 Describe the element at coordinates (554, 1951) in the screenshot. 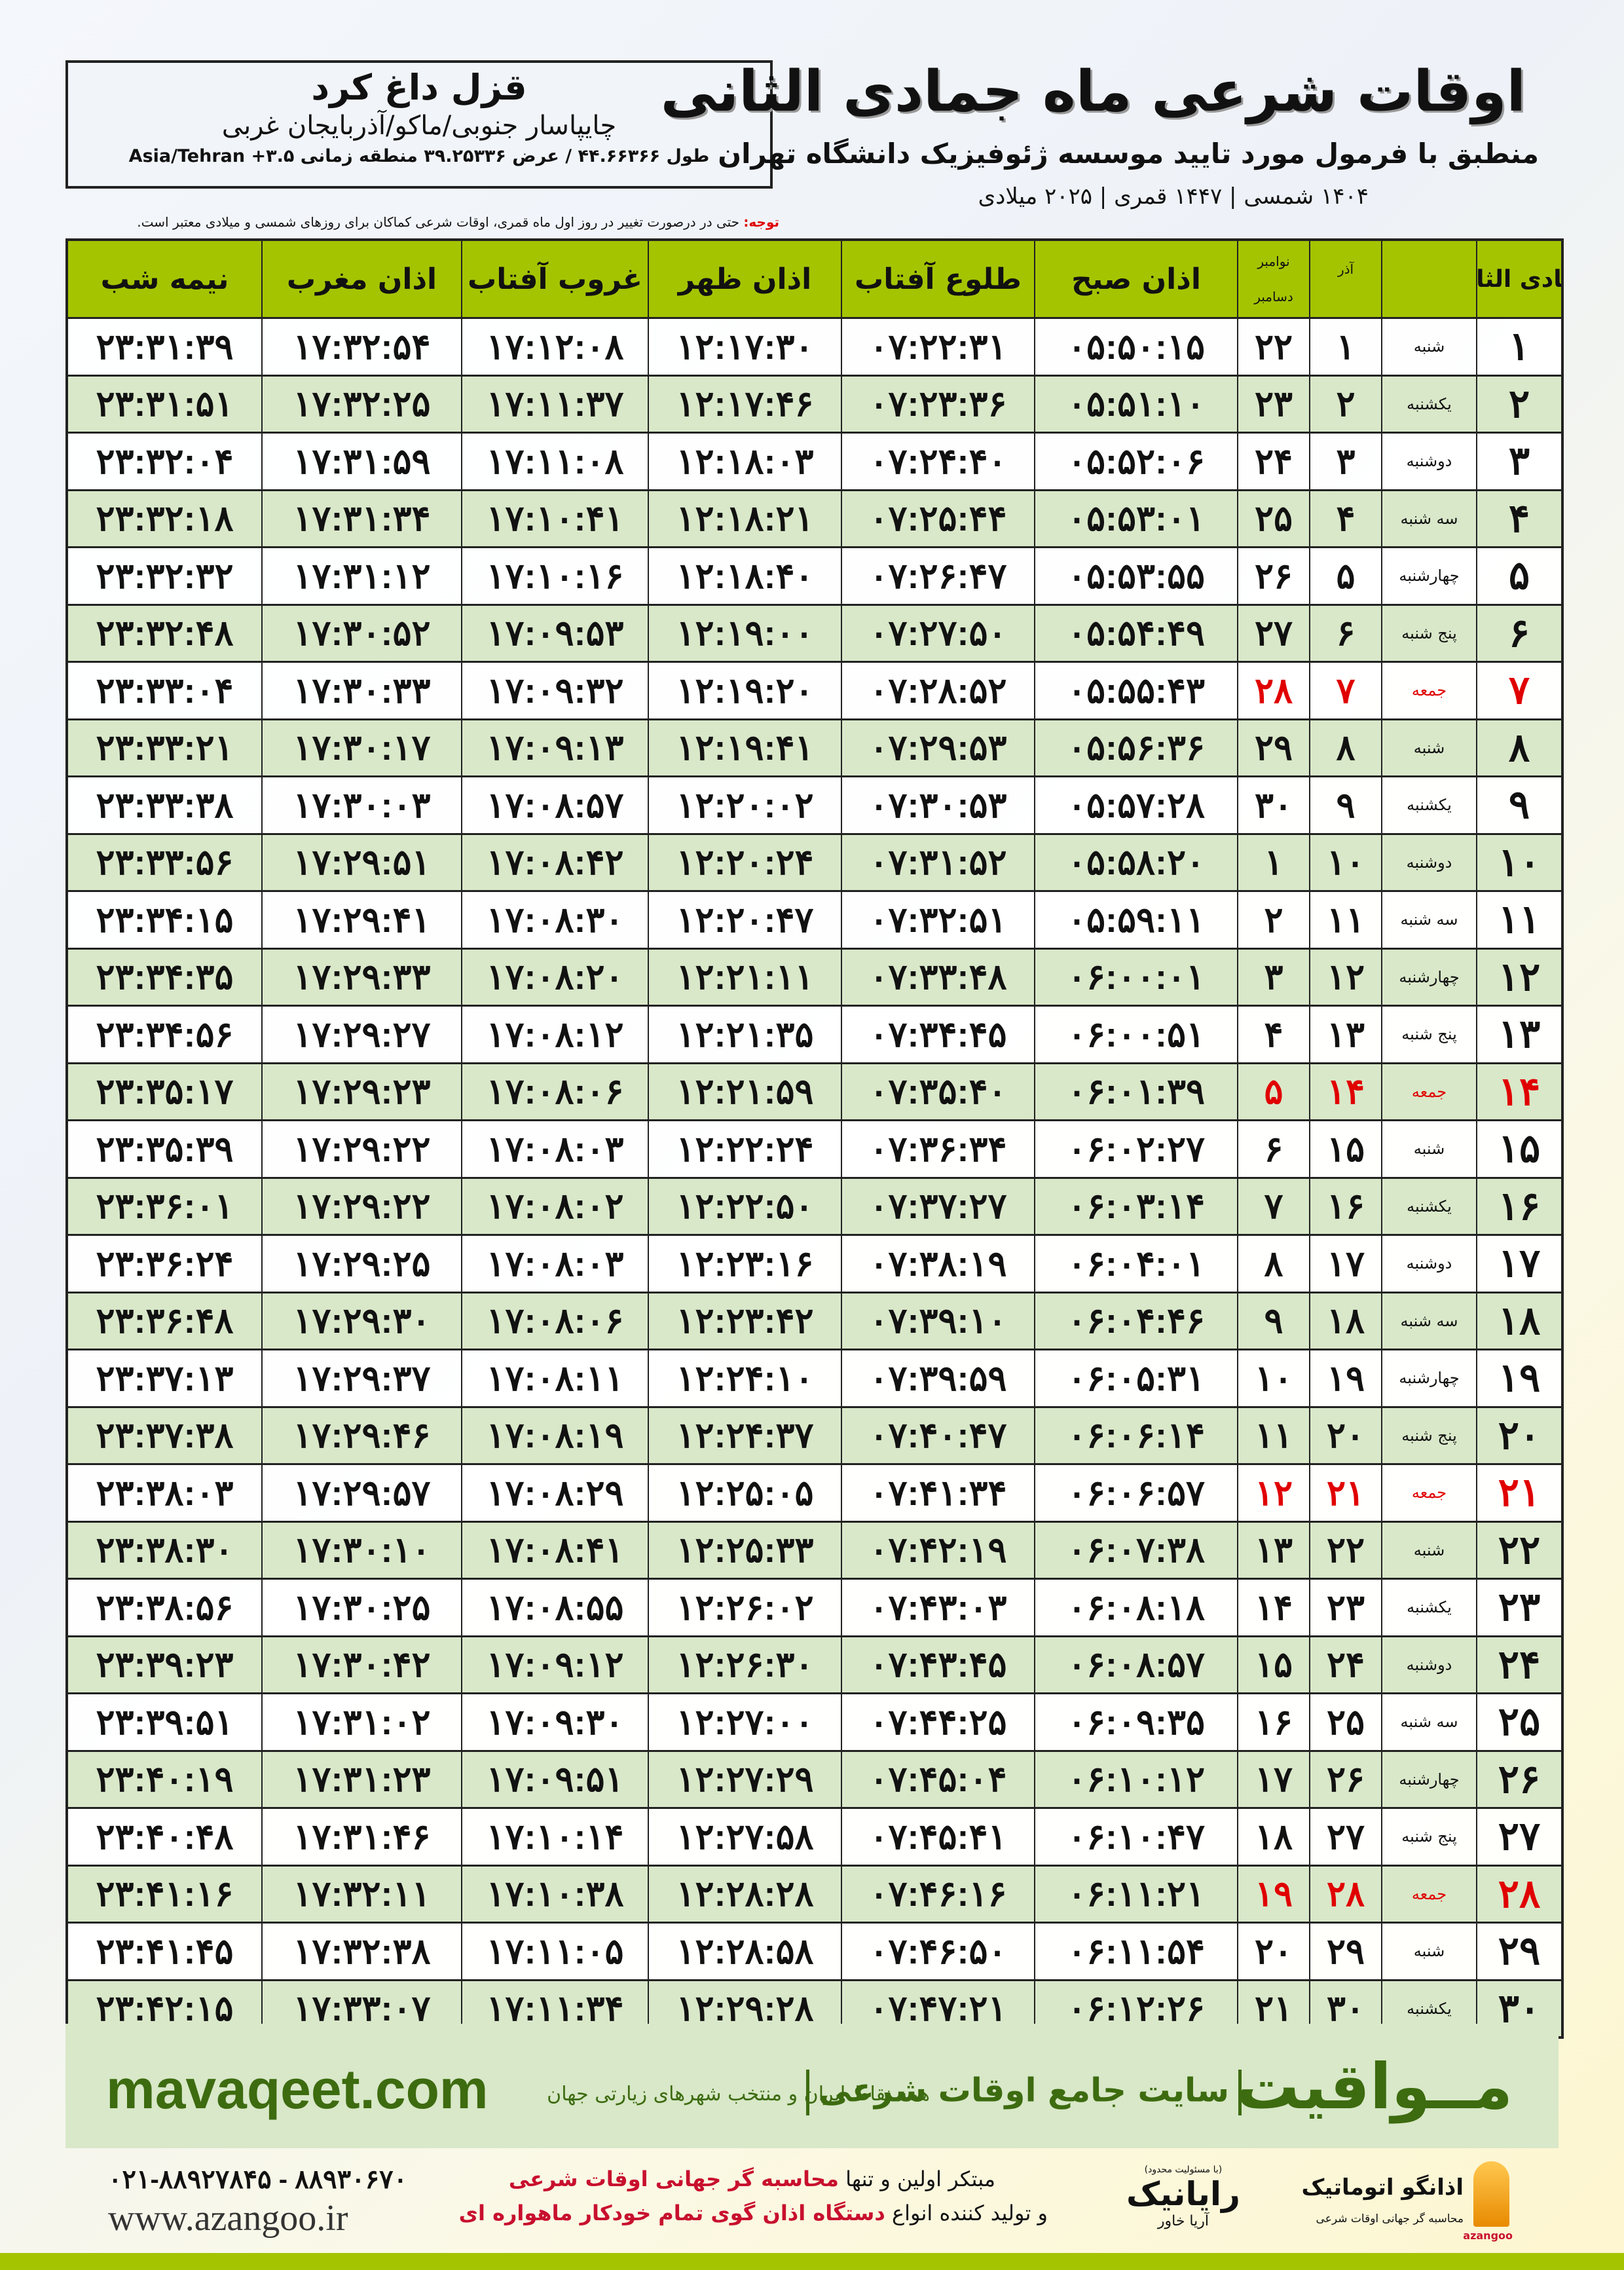

I see `cell-sunset: ۱۷:۱۱:۰۵` at that location.